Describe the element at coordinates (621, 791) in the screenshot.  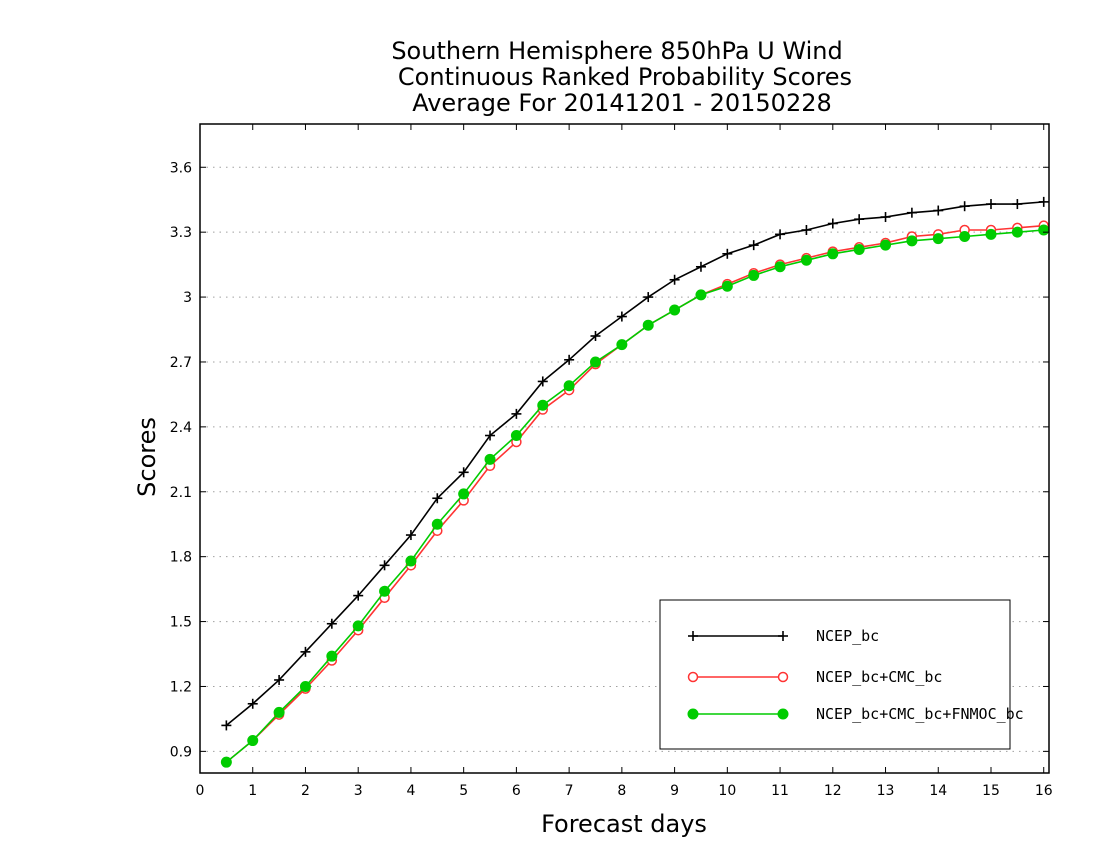
I see `x-tick-label: 8` at that location.